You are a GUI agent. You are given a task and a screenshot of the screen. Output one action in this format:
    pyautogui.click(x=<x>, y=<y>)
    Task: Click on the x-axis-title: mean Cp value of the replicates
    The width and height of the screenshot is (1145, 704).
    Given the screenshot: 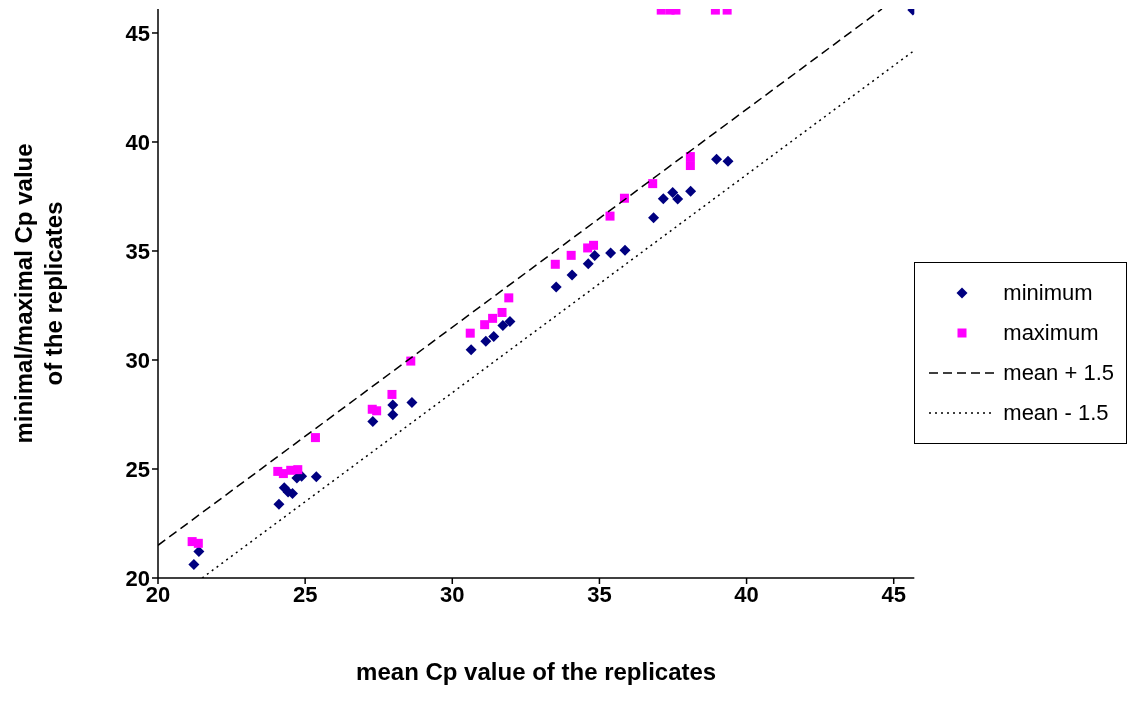 What is the action you would take?
    pyautogui.click(x=536, y=671)
    